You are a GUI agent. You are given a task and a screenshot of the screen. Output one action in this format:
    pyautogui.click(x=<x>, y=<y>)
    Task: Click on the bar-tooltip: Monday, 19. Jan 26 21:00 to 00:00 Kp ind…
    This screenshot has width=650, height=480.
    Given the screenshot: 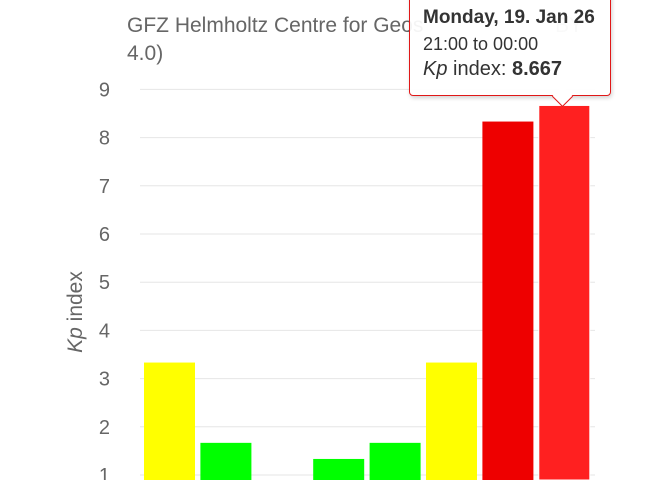 What is the action you would take?
    pyautogui.click(x=510, y=54)
    